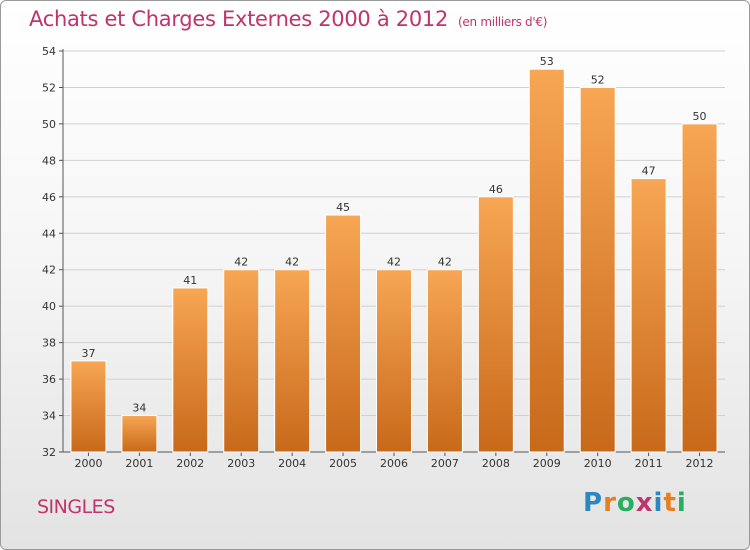 This screenshot has width=750, height=550. I want to click on commune-name: SINGLES, so click(76, 507).